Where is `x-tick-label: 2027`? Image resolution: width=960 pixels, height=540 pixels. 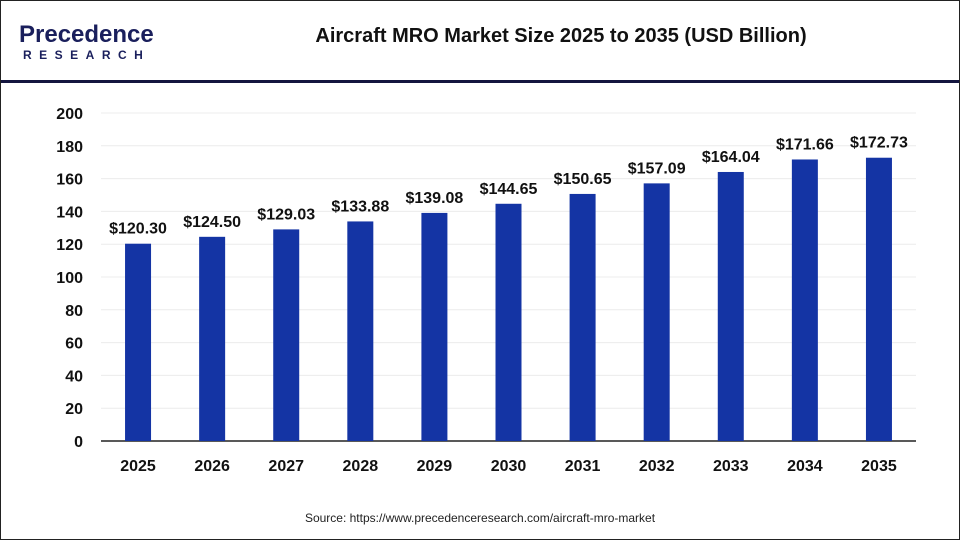
x-tick-label: 2027 is located at coordinates (286, 466).